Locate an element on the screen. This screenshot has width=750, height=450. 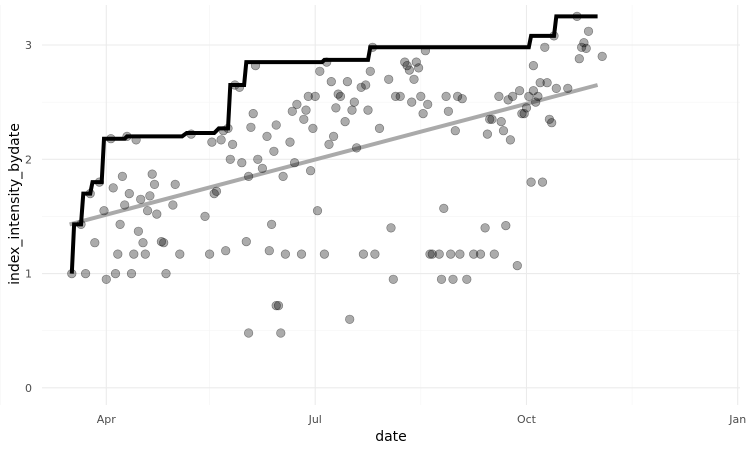
y-tick-label: 3 is located at coordinates (28, 45).